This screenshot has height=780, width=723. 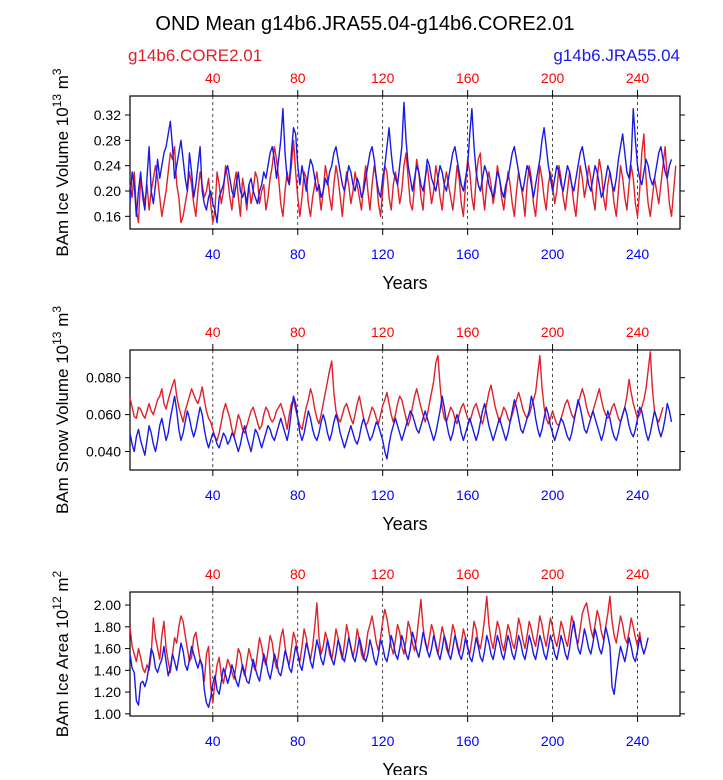 What do you see at coordinates (57, 573) in the screenshot?
I see `y-axis-label-unit-exponent: 2` at bounding box center [57, 573].